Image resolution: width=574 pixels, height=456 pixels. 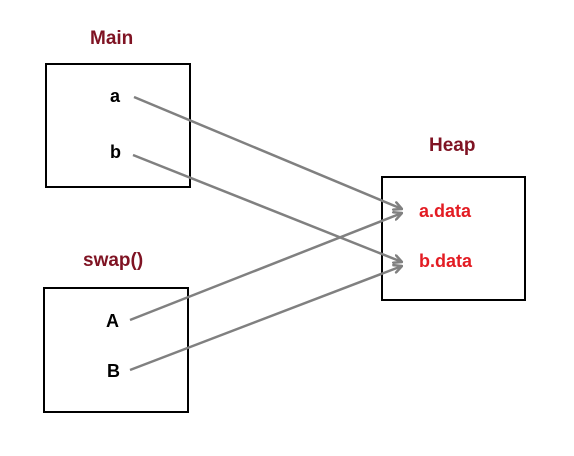 I want to click on arrow-b-to-b-data, so click(x=267, y=207).